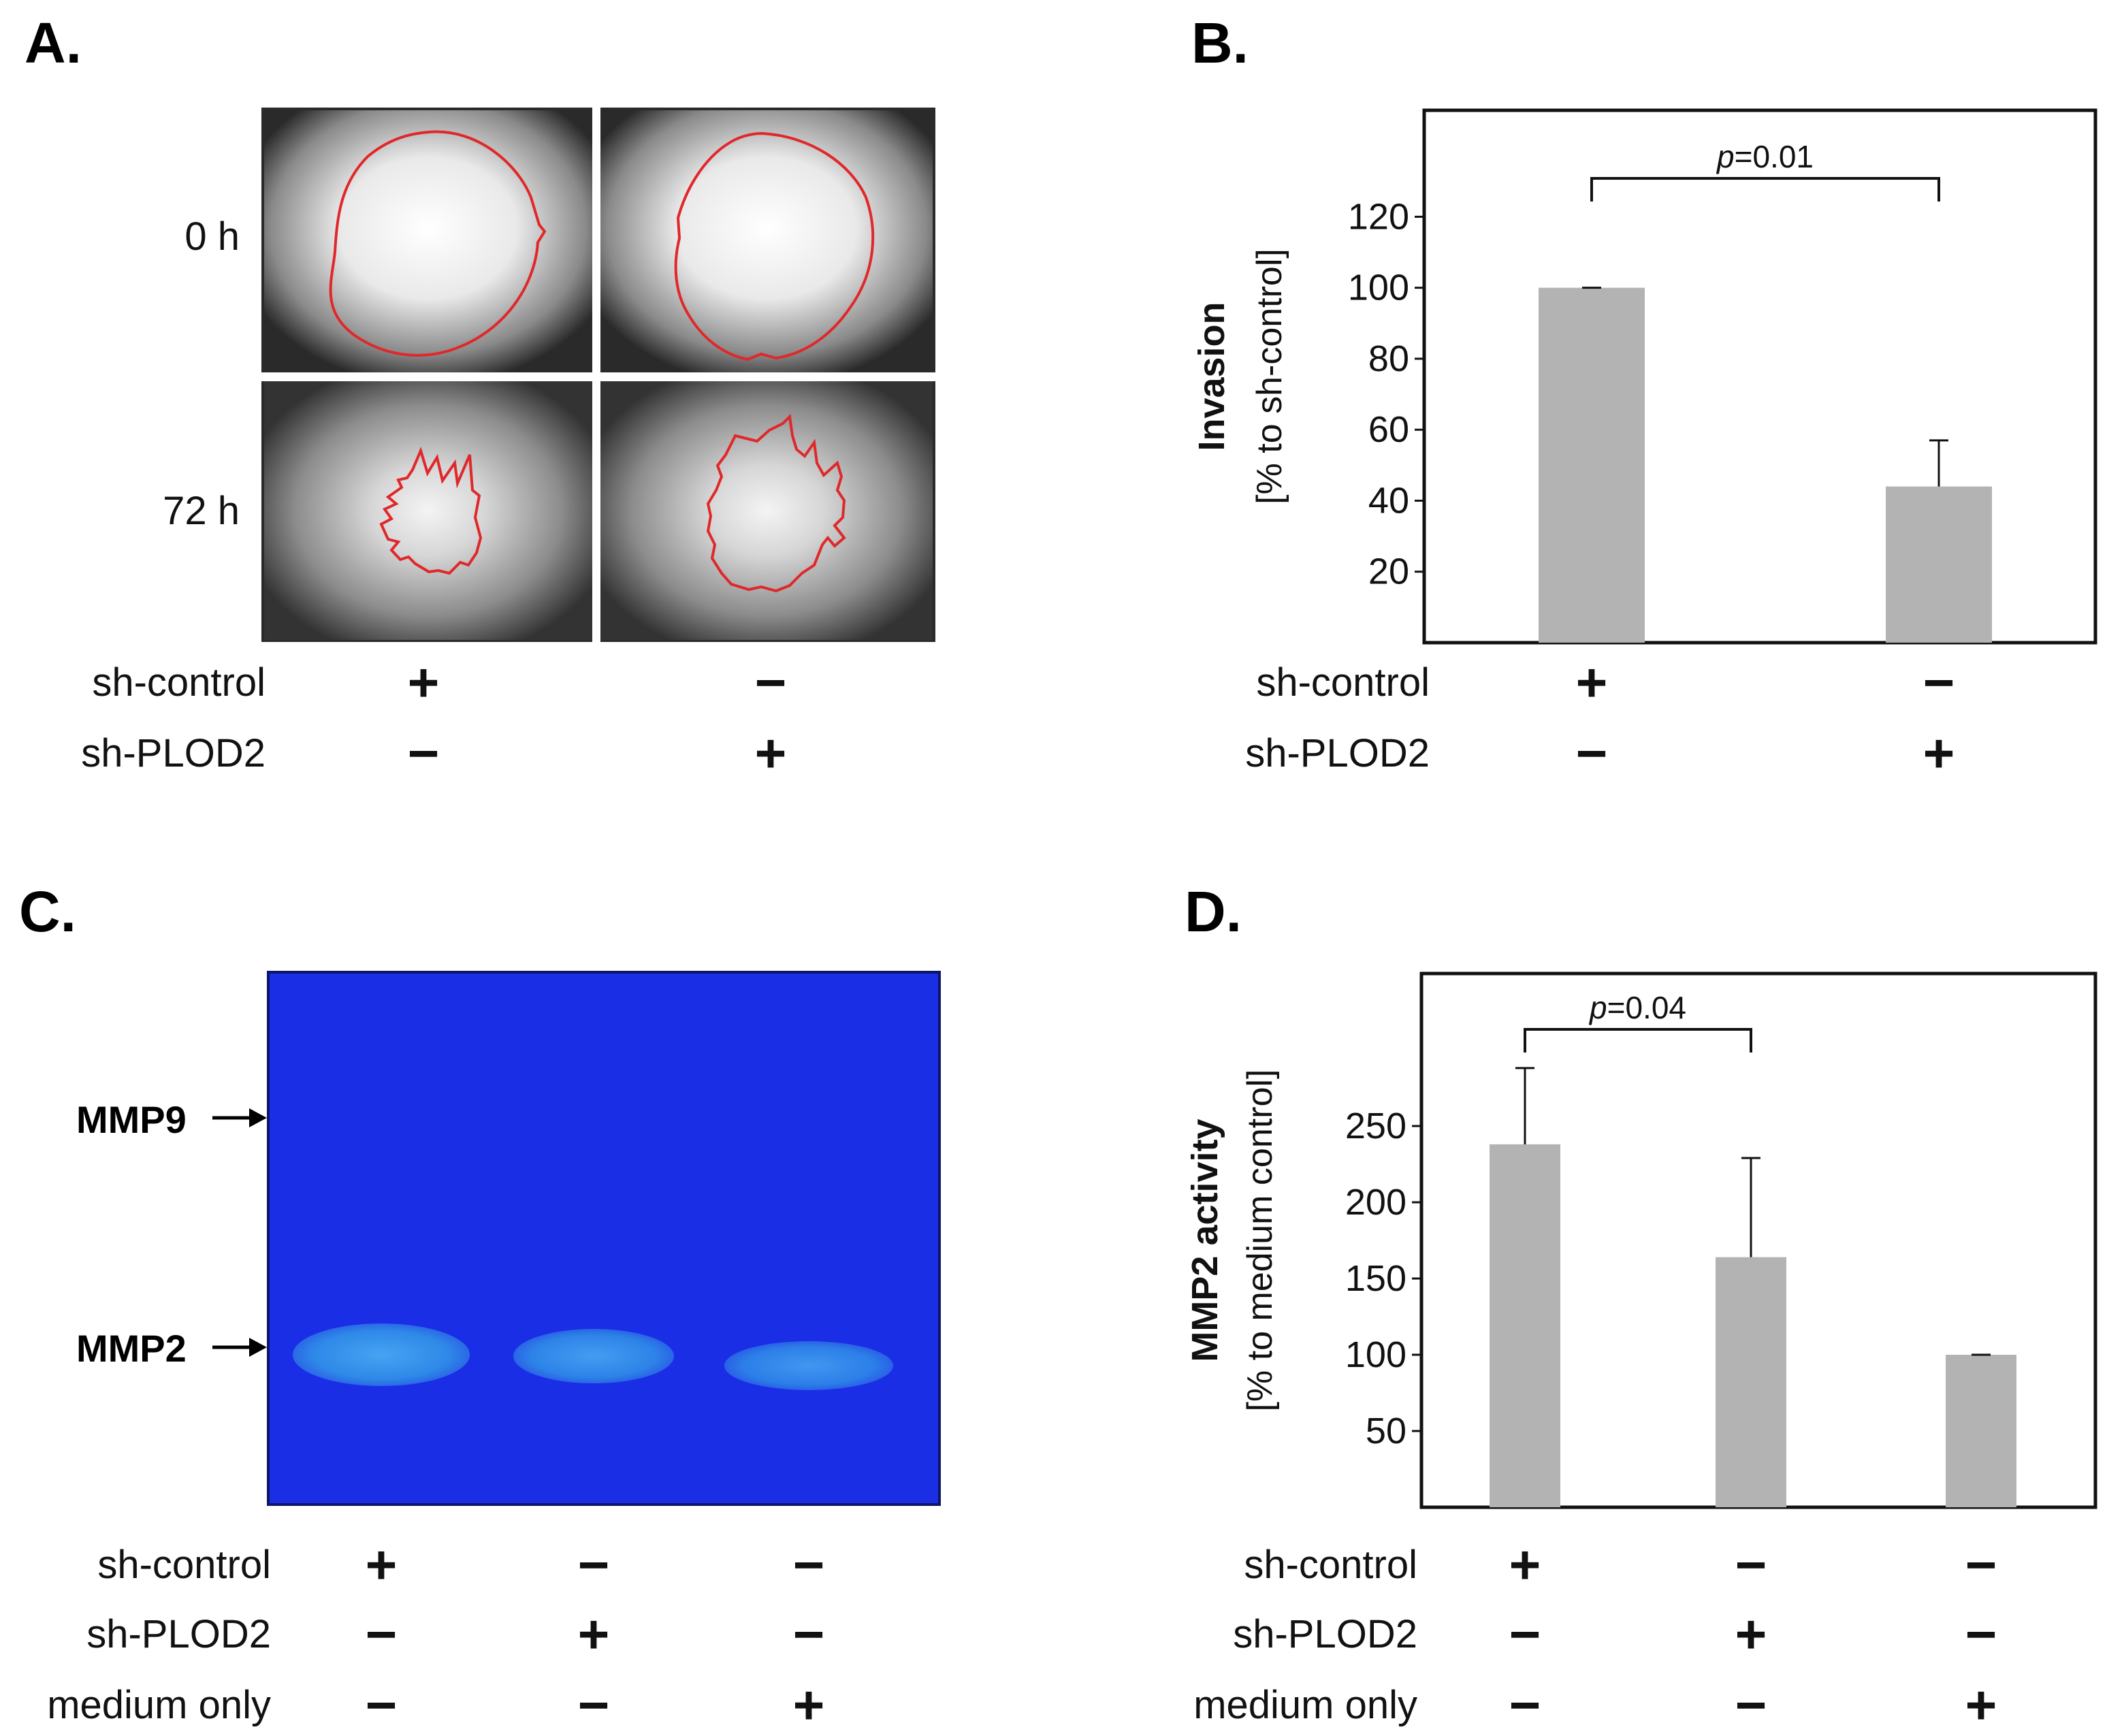  I want to click on y-tick-label: 150, so click(1375, 1278).